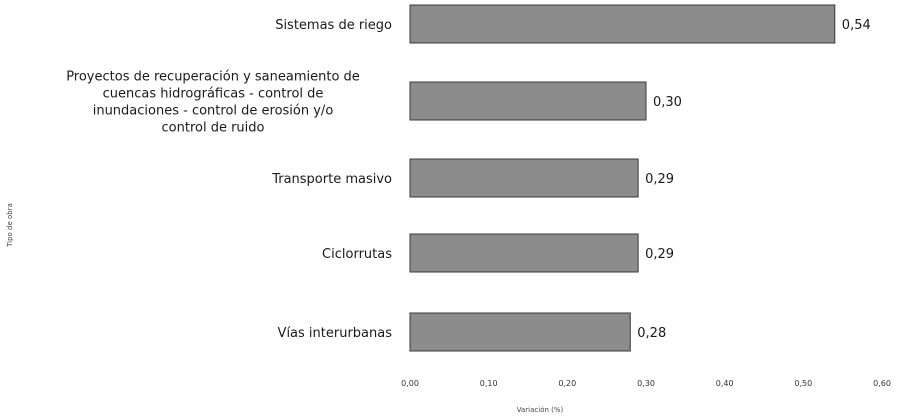  I want to click on value-label-3: 0,29, so click(659, 254).